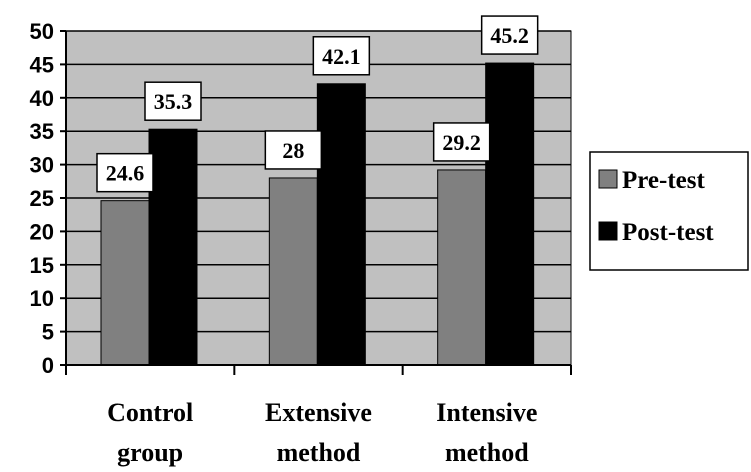 The width and height of the screenshot is (751, 472). I want to click on y-tick-label: 35, so click(42, 131).